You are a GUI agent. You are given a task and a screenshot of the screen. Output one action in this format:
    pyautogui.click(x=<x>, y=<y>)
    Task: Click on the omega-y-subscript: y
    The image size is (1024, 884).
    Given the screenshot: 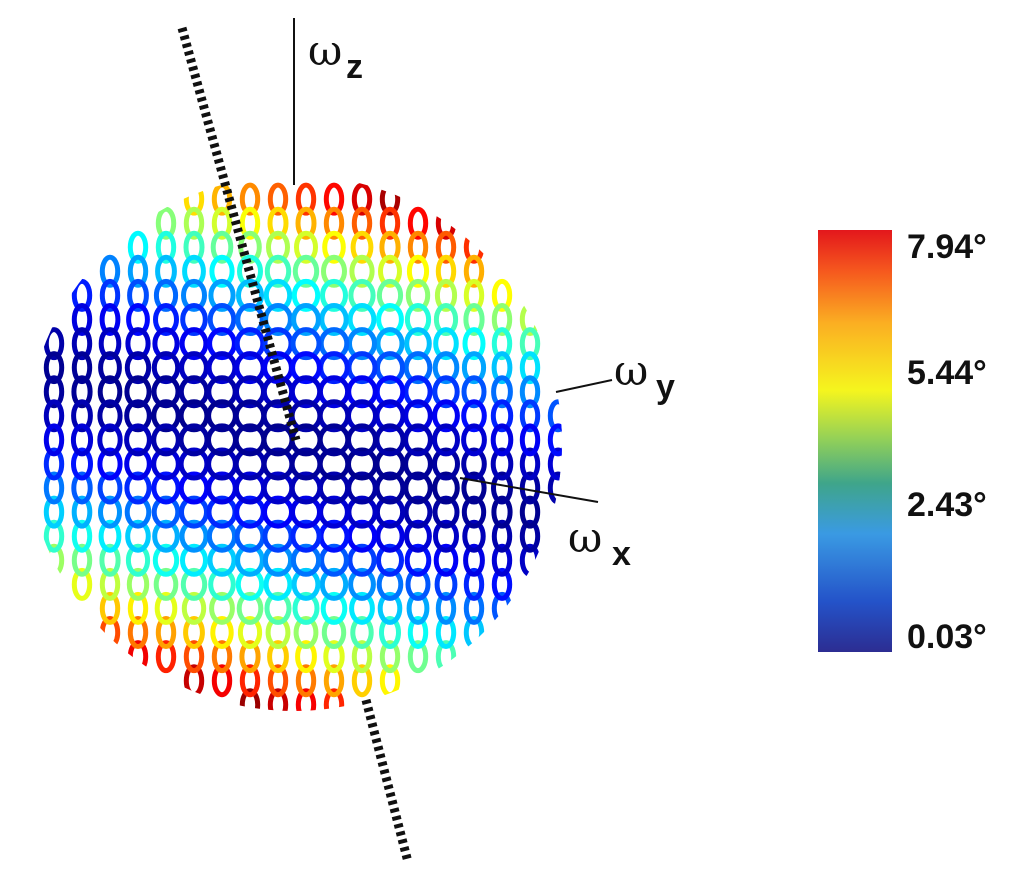 What is the action you would take?
    pyautogui.click(x=665, y=387)
    